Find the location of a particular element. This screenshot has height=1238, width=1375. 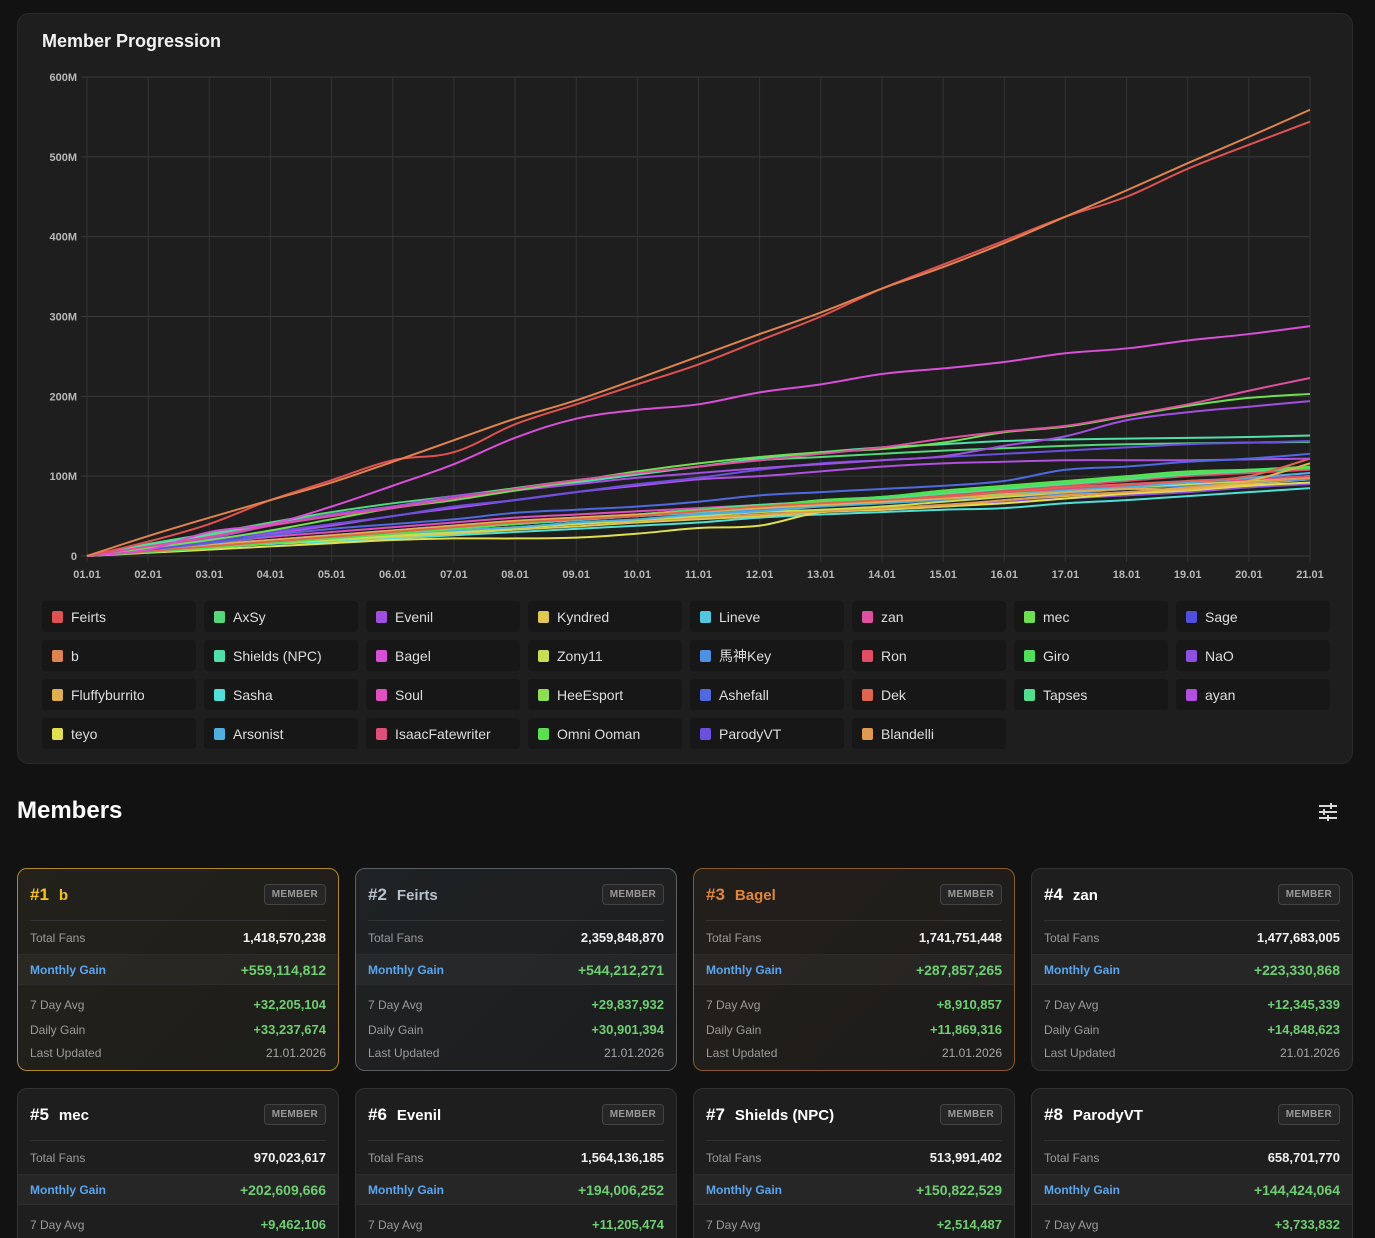

legend-item: IsaacFatewriter is located at coordinates (443, 733).